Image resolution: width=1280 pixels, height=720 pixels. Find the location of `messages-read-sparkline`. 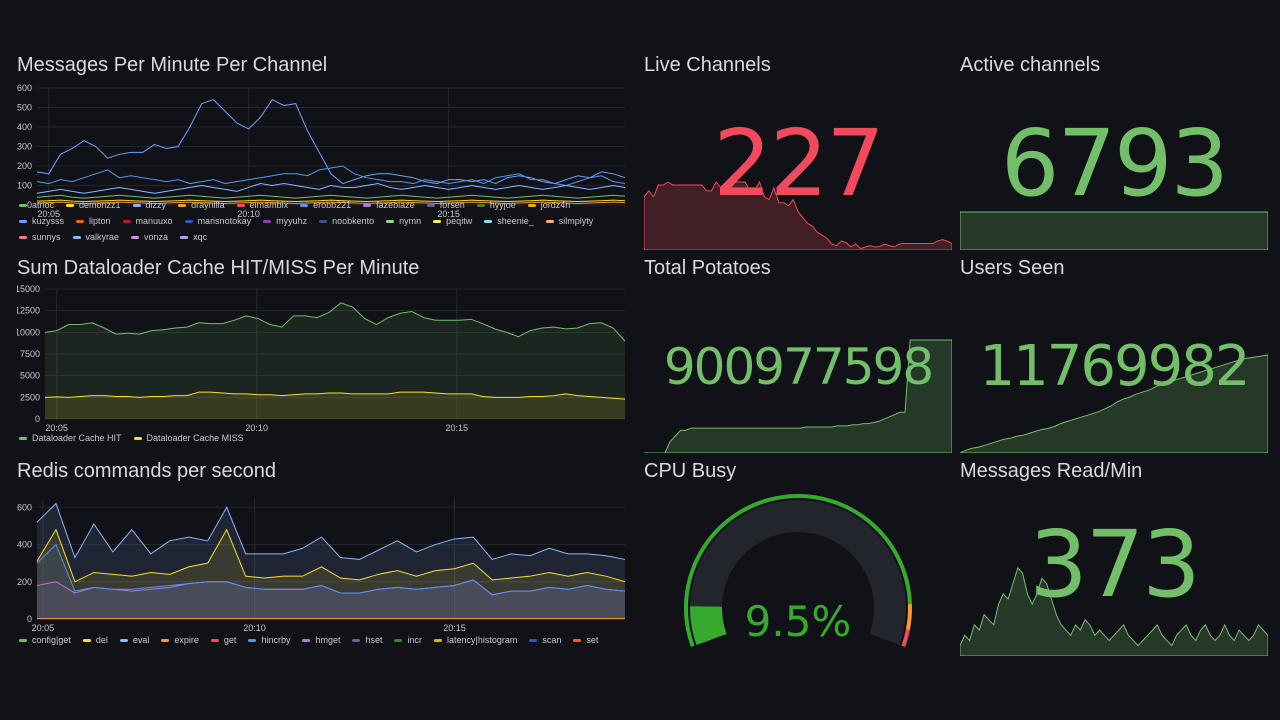

messages-read-sparkline is located at coordinates (1114, 611).